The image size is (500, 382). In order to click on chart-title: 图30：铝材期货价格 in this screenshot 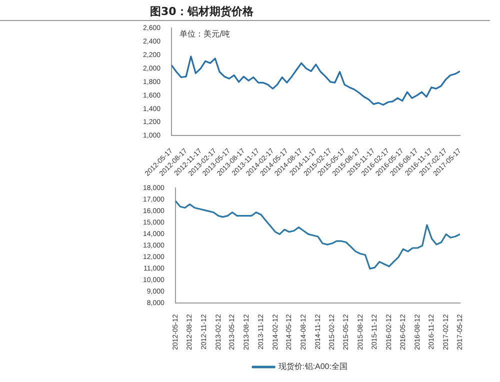, I will do `click(245, 10)`.